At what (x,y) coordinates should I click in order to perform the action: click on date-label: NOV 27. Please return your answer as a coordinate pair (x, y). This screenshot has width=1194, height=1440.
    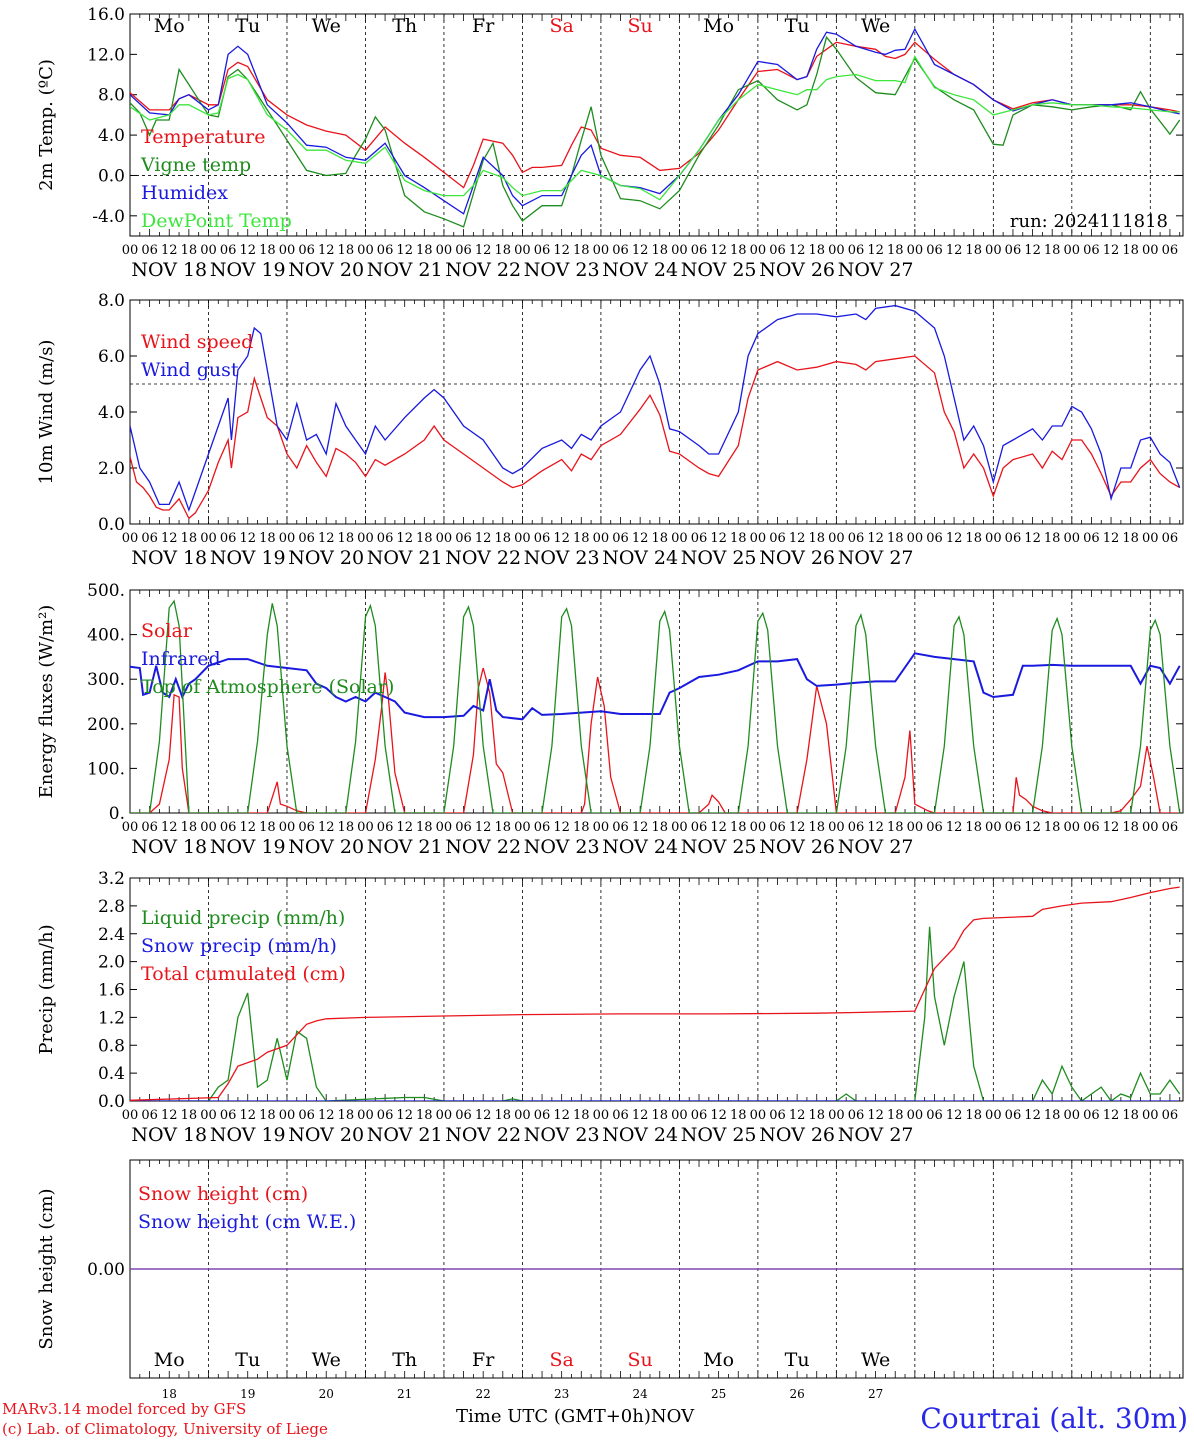
    Looking at the image, I should click on (876, 847).